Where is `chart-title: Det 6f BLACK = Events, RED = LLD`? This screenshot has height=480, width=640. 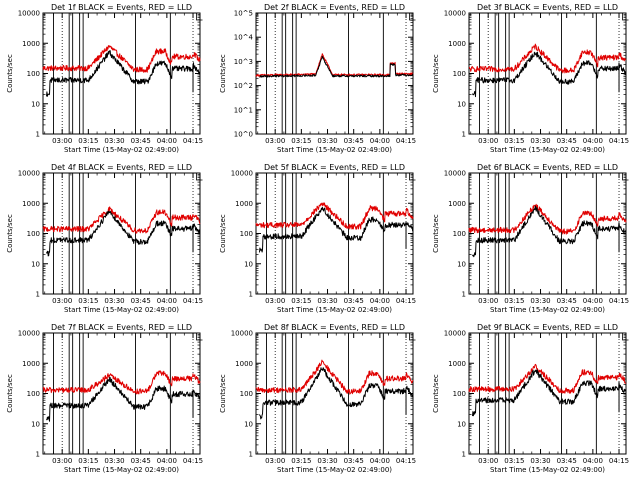 chart-title: Det 6f BLACK = Events, RED = LLD is located at coordinates (547, 167).